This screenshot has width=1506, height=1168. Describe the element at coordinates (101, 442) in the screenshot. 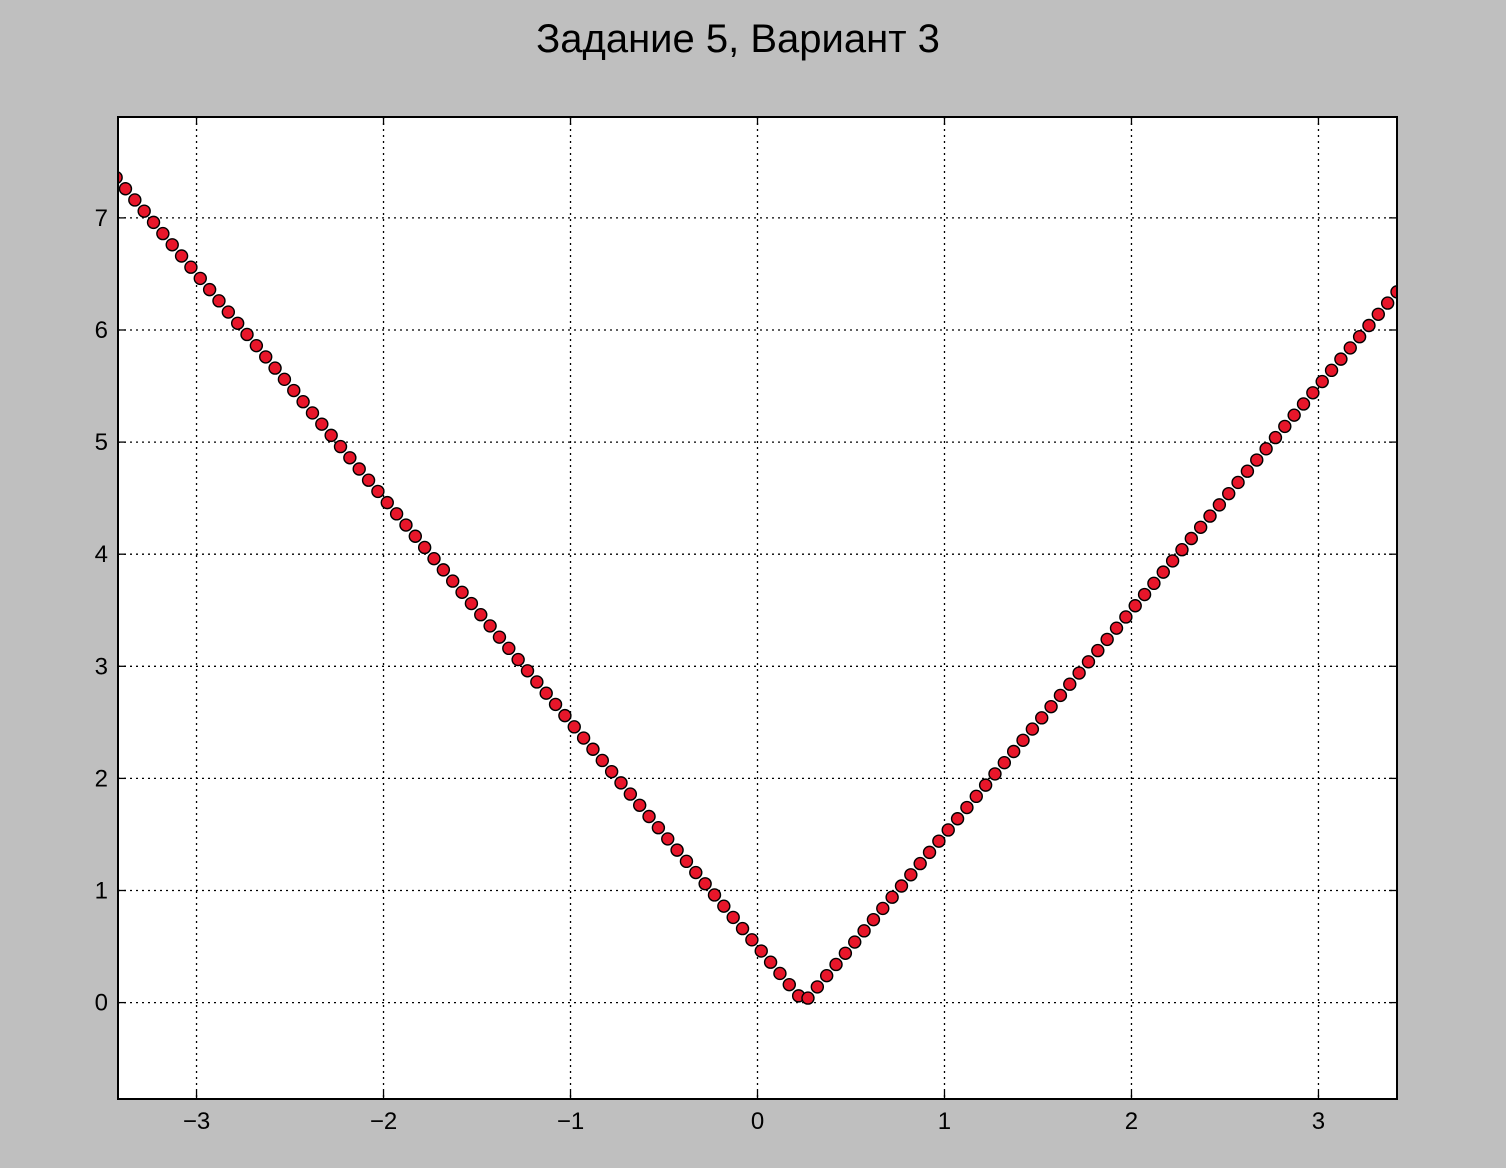

I see `y-tick-label: 5` at that location.